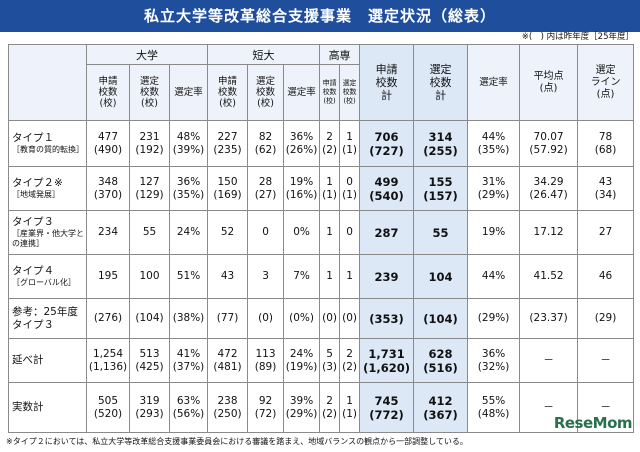 The image size is (640, 452). I want to click on header-daigaku-app: 申請 校数 (校), so click(108, 92).